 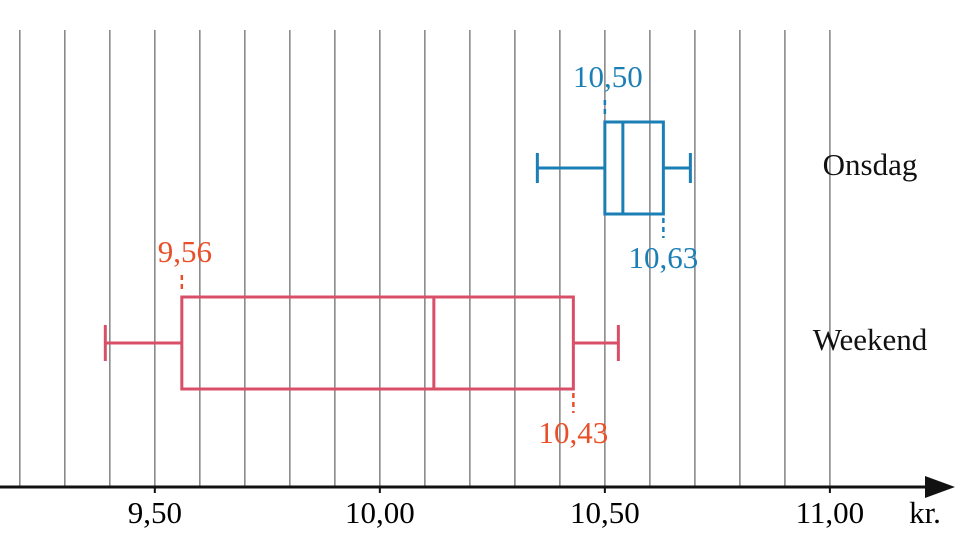 What do you see at coordinates (608, 76) in the screenshot?
I see `q1-label: 10,50` at bounding box center [608, 76].